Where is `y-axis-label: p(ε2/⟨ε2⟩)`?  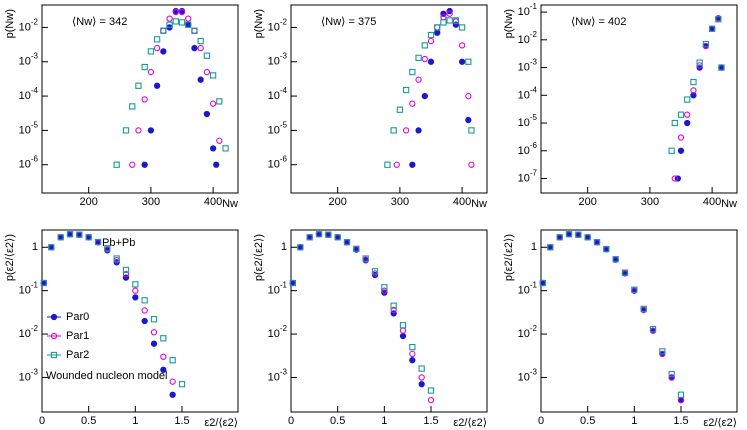
y-axis-label: p(ε2/⟨ε2⟩) is located at coordinates (10, 257).